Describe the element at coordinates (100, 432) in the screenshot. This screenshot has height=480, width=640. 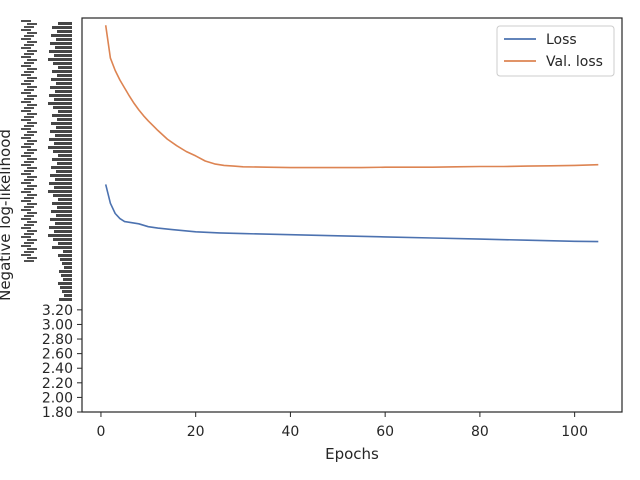
I see `x-tick-label: 0` at that location.